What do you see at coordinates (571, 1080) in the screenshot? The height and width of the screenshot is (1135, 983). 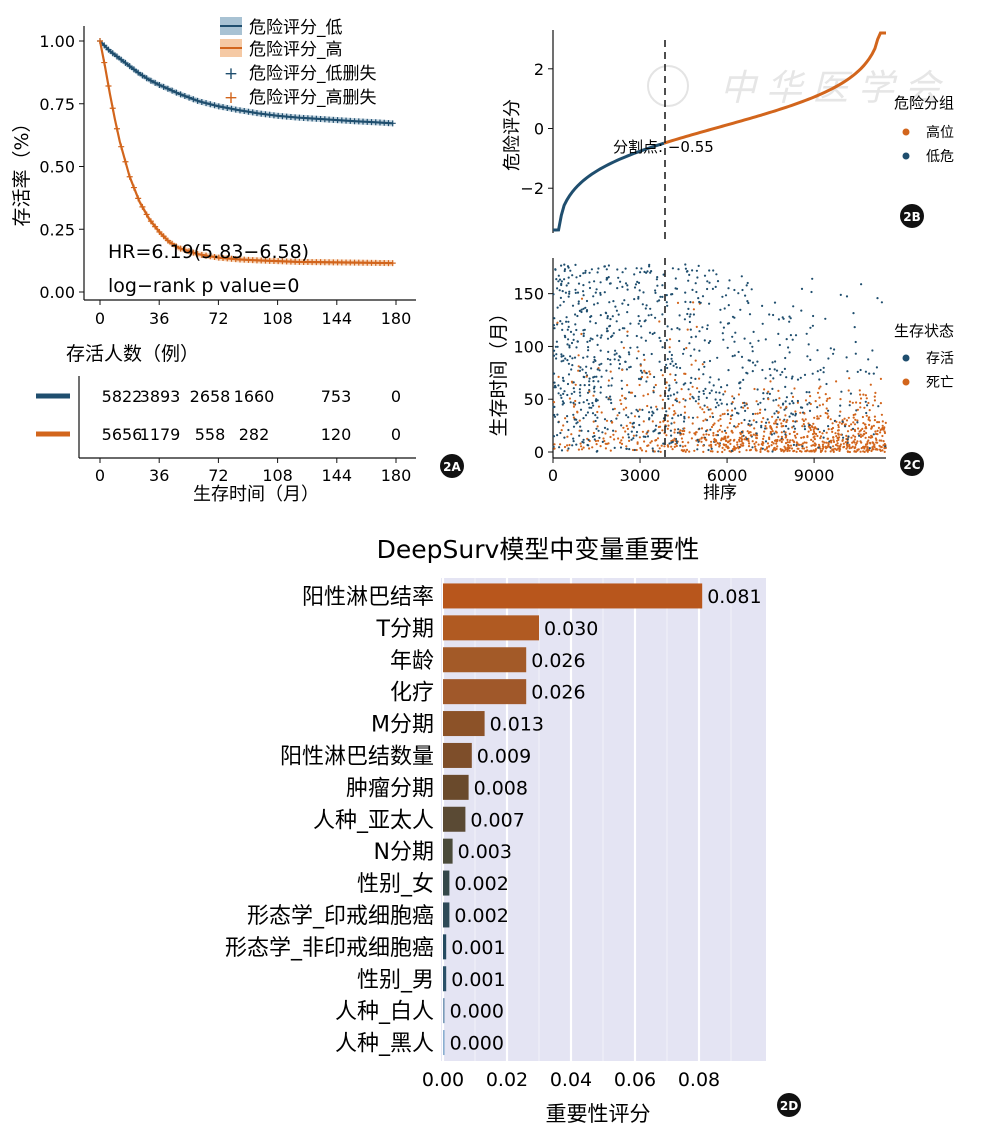 I see `importance-xtick-label: 0.04` at bounding box center [571, 1080].